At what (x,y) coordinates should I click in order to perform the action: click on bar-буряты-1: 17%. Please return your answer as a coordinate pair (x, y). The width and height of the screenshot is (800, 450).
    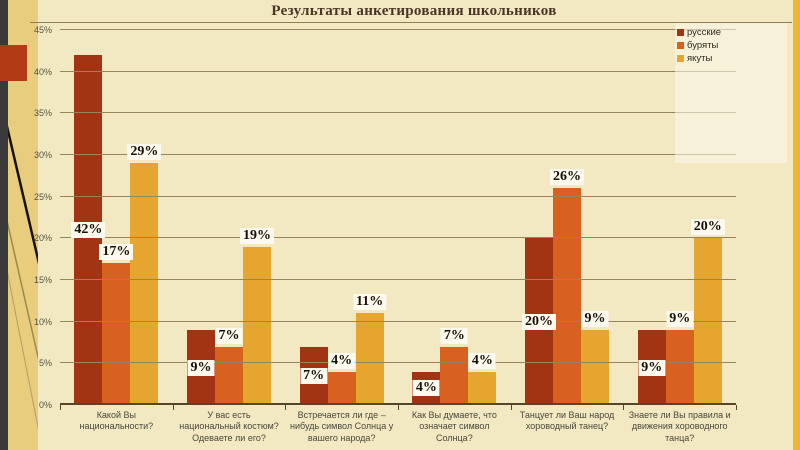
    Looking at the image, I should click on (116, 324).